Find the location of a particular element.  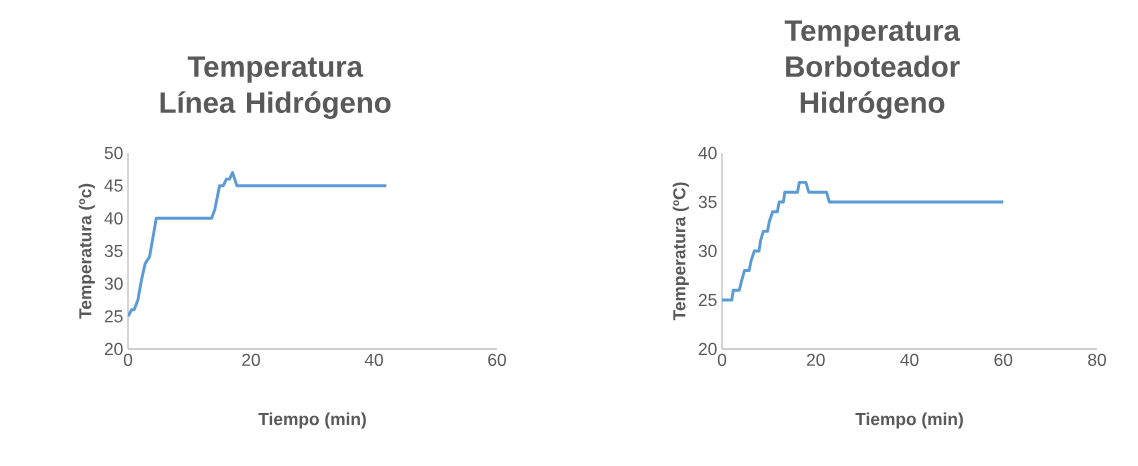

y-tick-label: 45 is located at coordinates (113, 185).